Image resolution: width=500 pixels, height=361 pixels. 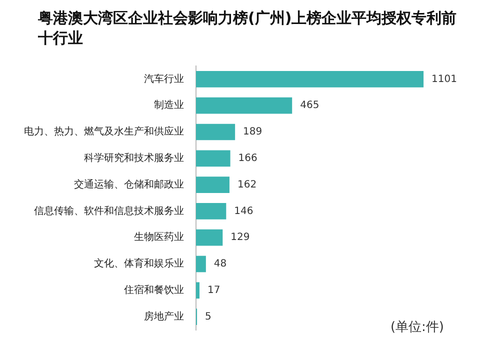 What do you see at coordinates (169, 105) in the screenshot?
I see `y-tick-label: 制造业` at bounding box center [169, 105].